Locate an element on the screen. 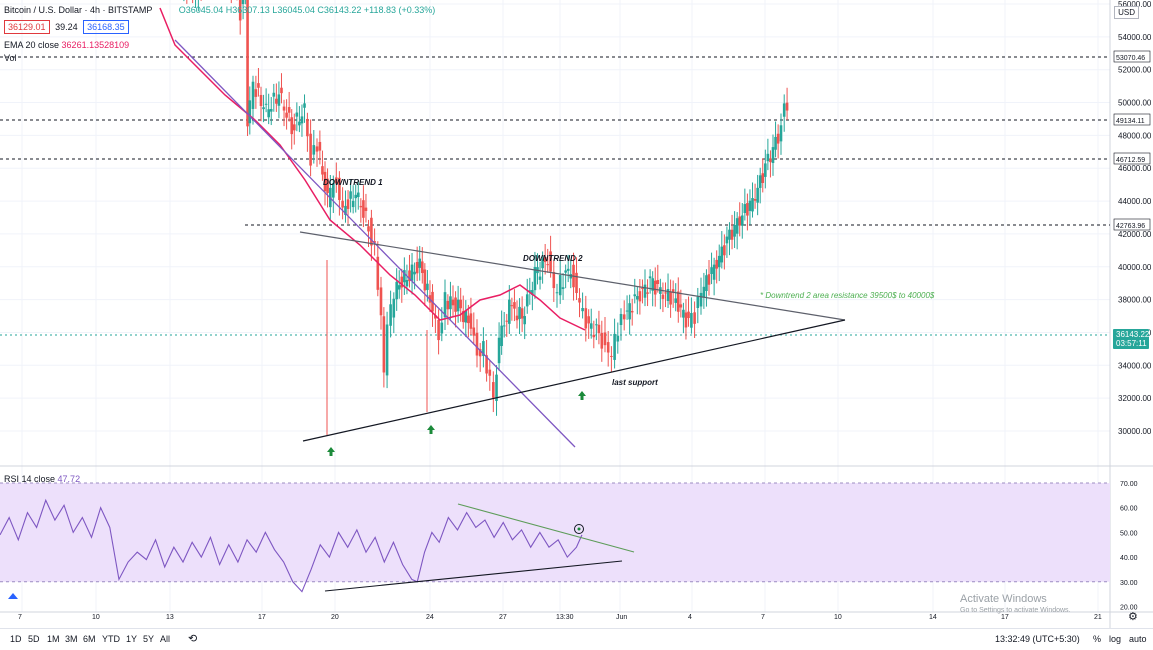 This screenshot has height=650, width=1153. rsi-line is located at coordinates (291, 545).